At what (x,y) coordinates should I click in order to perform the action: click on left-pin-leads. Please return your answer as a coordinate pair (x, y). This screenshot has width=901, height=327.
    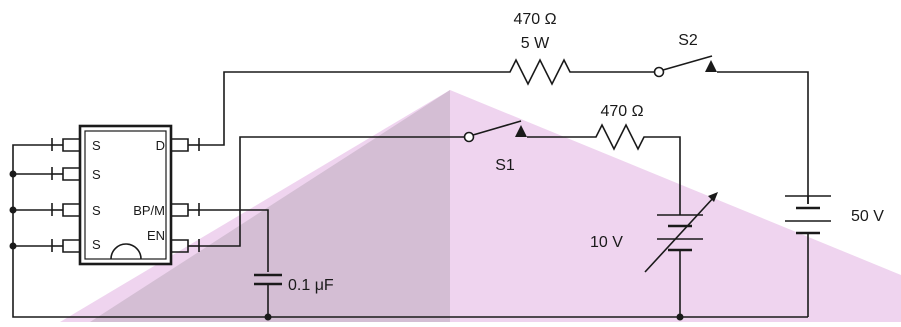
    Looking at the image, I should click on (65, 195).